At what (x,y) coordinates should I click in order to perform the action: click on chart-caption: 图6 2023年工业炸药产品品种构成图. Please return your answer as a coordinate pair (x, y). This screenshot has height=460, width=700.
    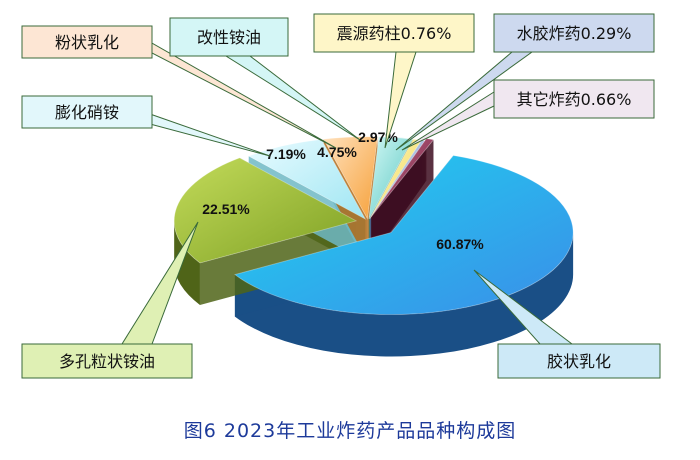
    Looking at the image, I should click on (350, 431).